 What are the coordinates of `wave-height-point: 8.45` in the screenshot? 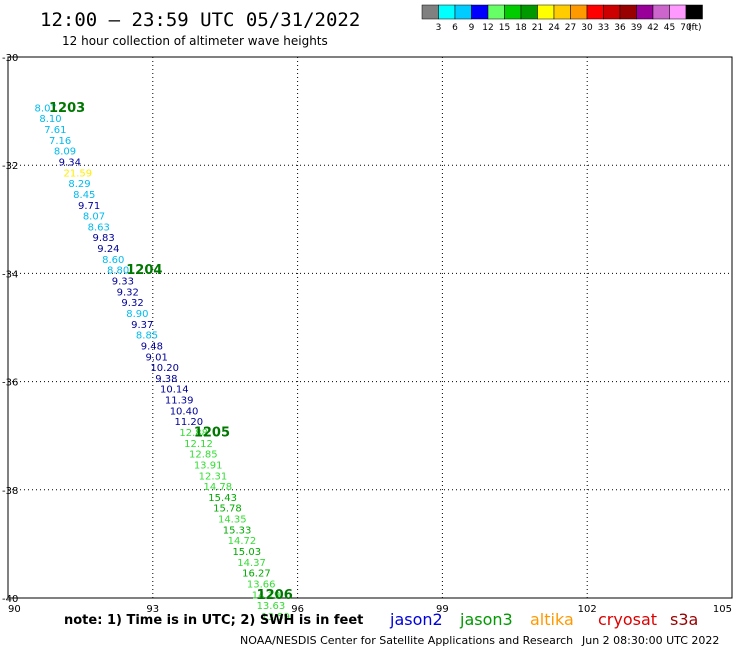 It's located at (84, 195).